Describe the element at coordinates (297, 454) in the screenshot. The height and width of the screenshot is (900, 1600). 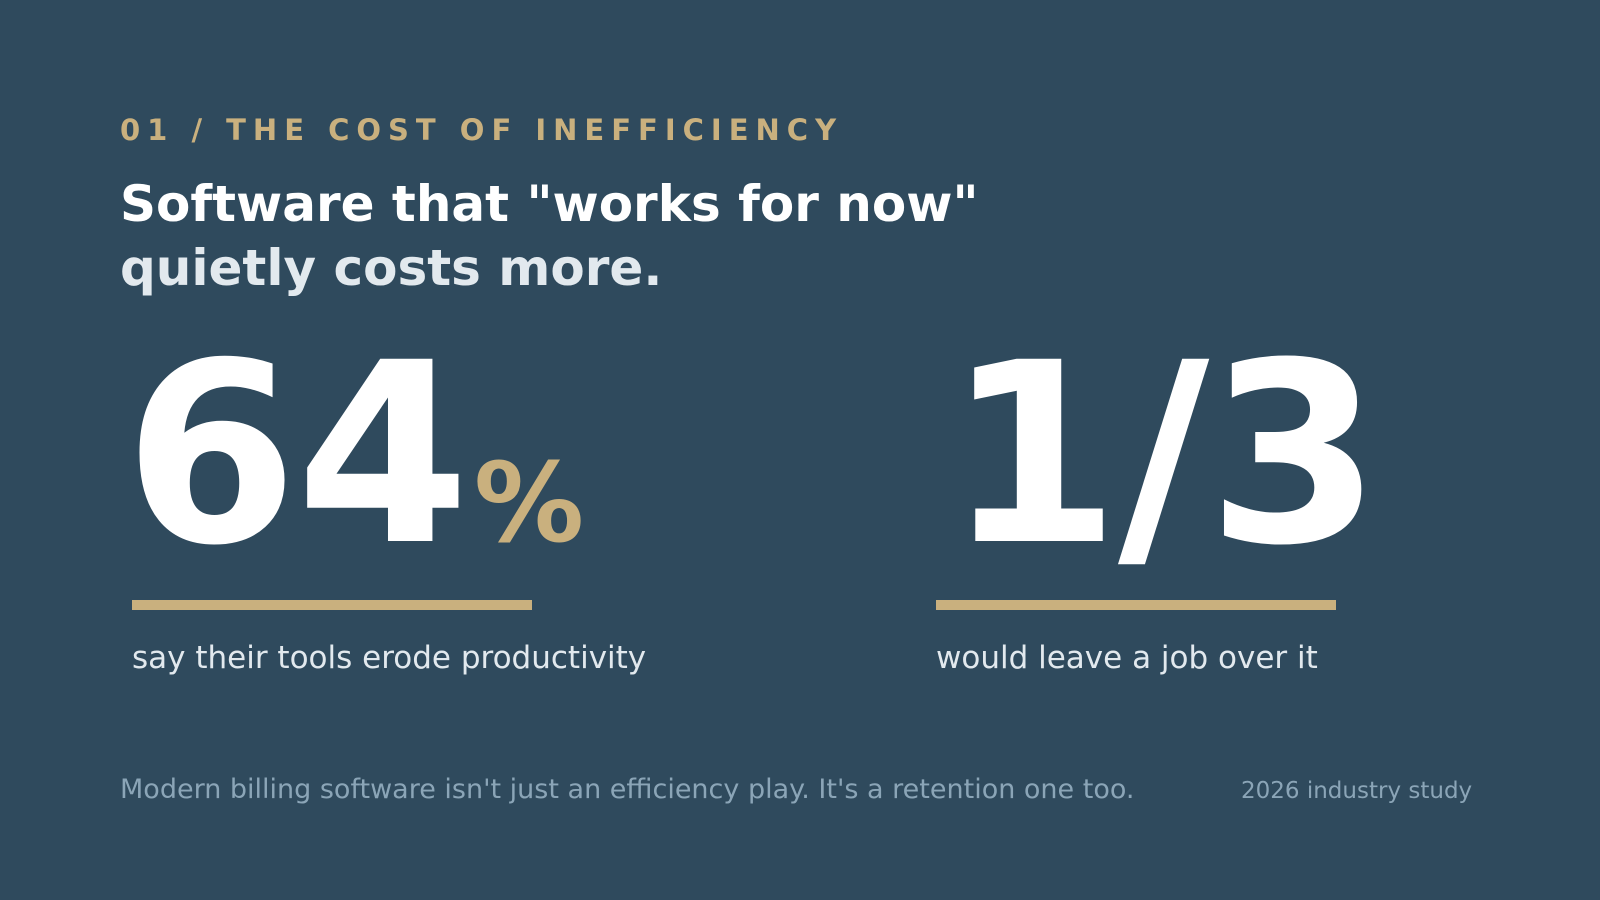
I see `stat-value-number: 64` at that location.